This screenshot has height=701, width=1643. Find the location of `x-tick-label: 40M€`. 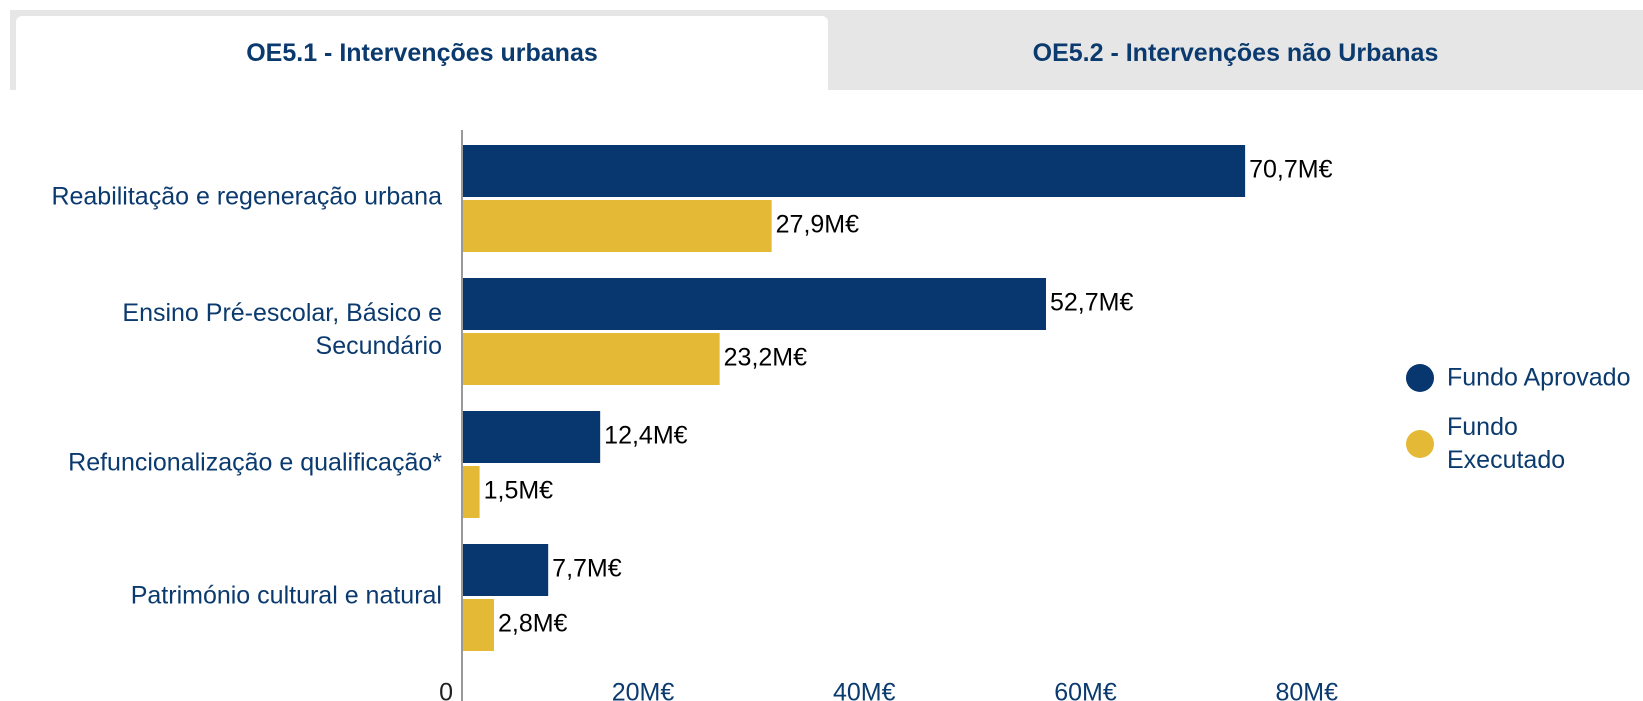

x-tick-label: 40M€ is located at coordinates (864, 690).